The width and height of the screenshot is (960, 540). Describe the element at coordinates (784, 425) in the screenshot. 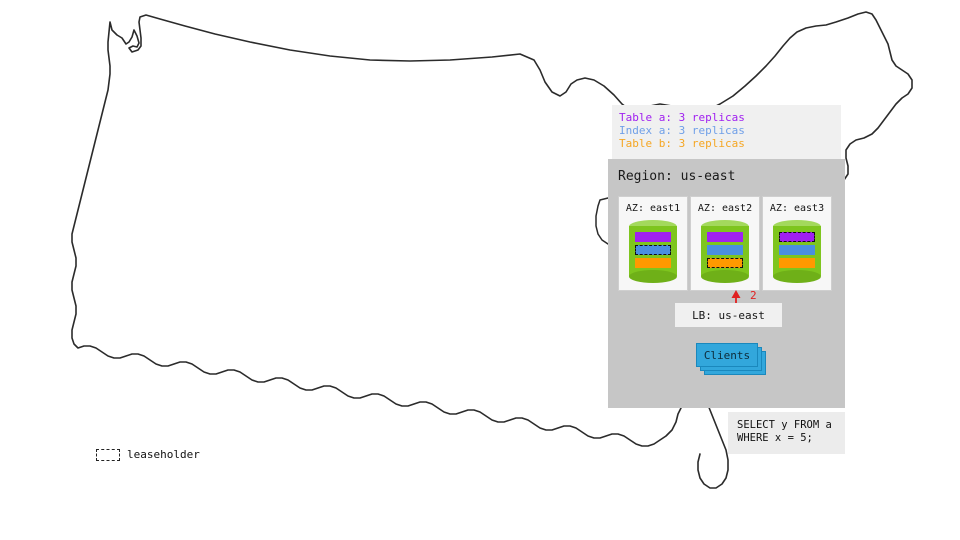

I see `sql-line-1: SELECT y FROM a` at that location.